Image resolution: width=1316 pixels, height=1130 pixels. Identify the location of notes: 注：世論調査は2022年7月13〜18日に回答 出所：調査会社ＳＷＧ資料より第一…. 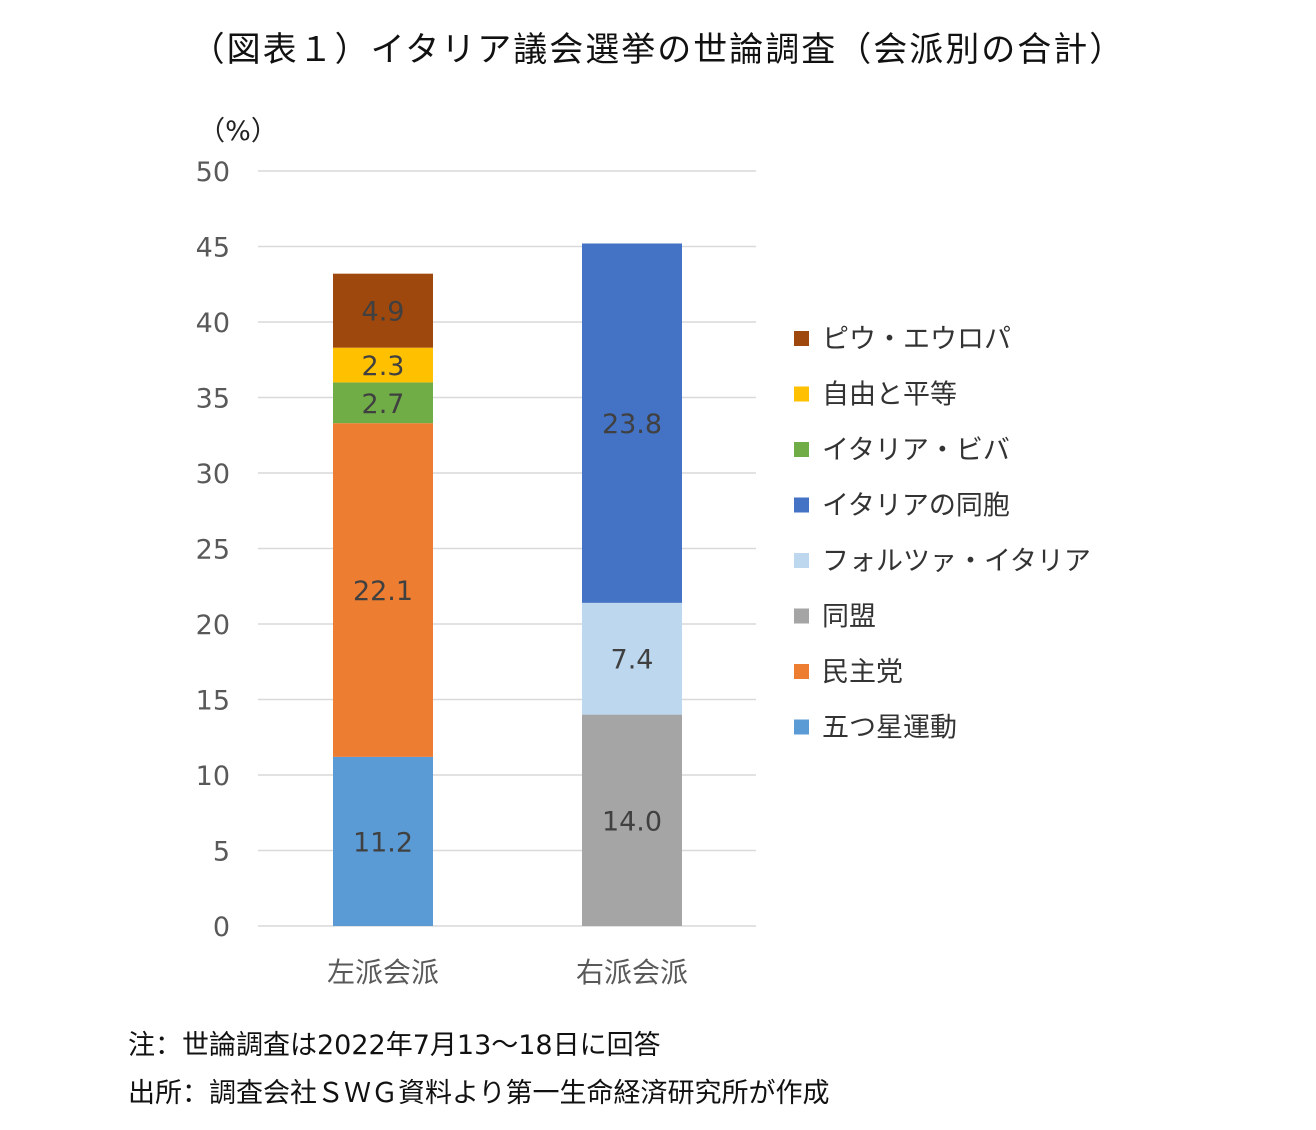
(478, 1070).